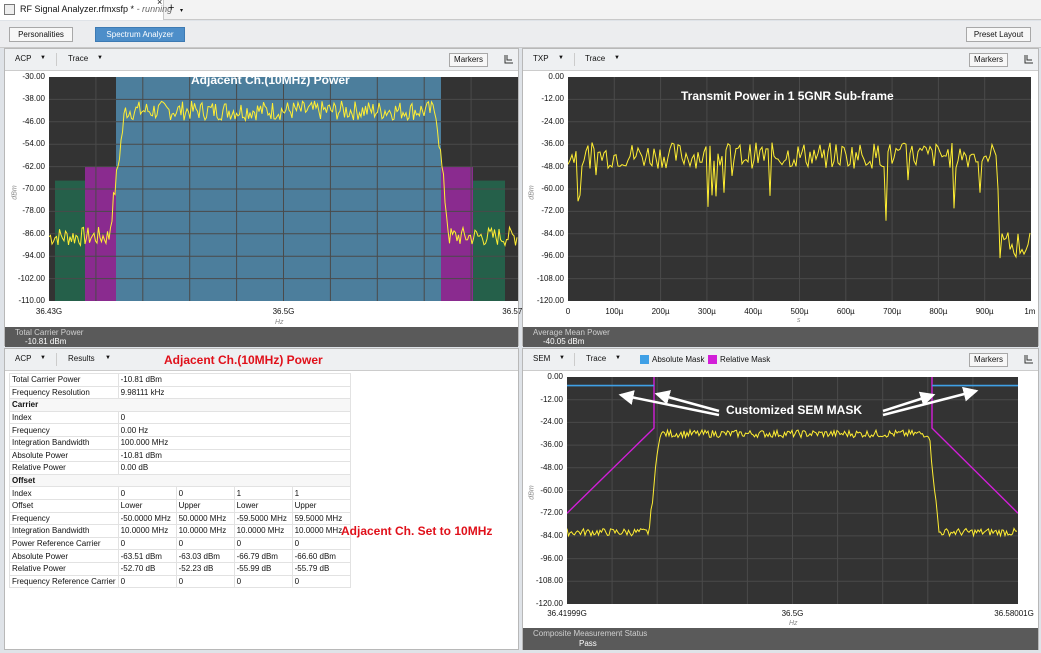 Image resolution: width=1041 pixels, height=653 pixels. I want to click on results-select: Results, so click(81, 358).